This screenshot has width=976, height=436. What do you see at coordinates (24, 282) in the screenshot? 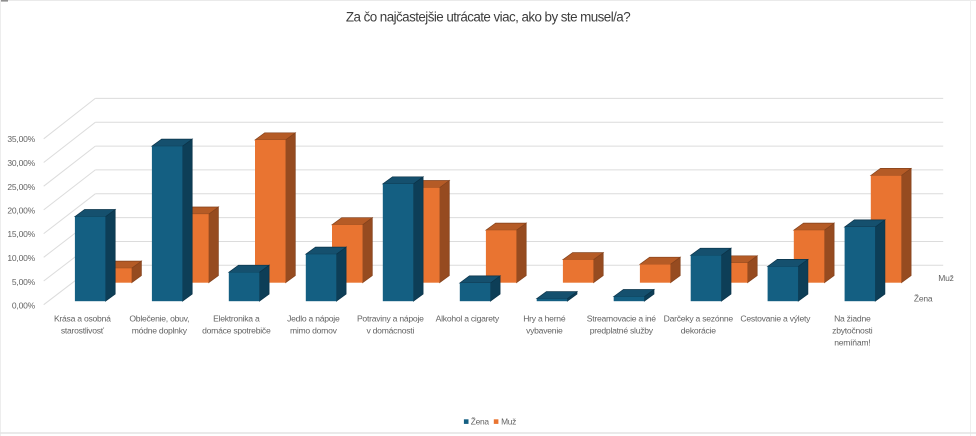
I see `svg-text: 5,00%` at bounding box center [24, 282].